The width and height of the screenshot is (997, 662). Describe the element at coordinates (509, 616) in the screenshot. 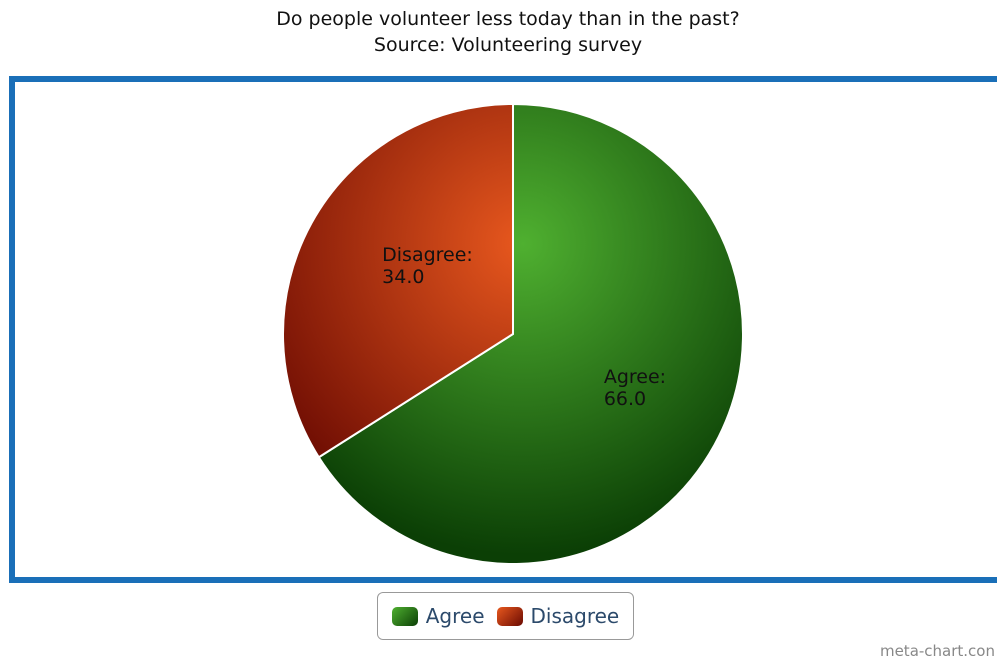

I see `legend-swatch-disagree` at that location.